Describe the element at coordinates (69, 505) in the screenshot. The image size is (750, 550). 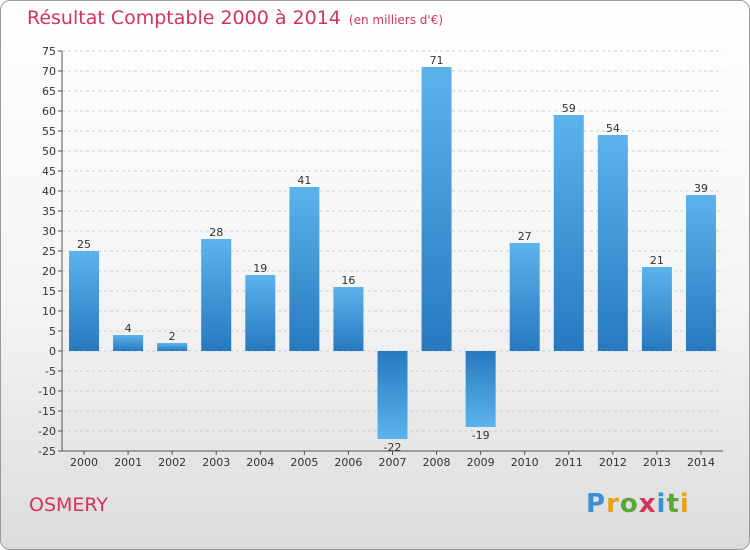
I see `place-name: OSMERY` at that location.